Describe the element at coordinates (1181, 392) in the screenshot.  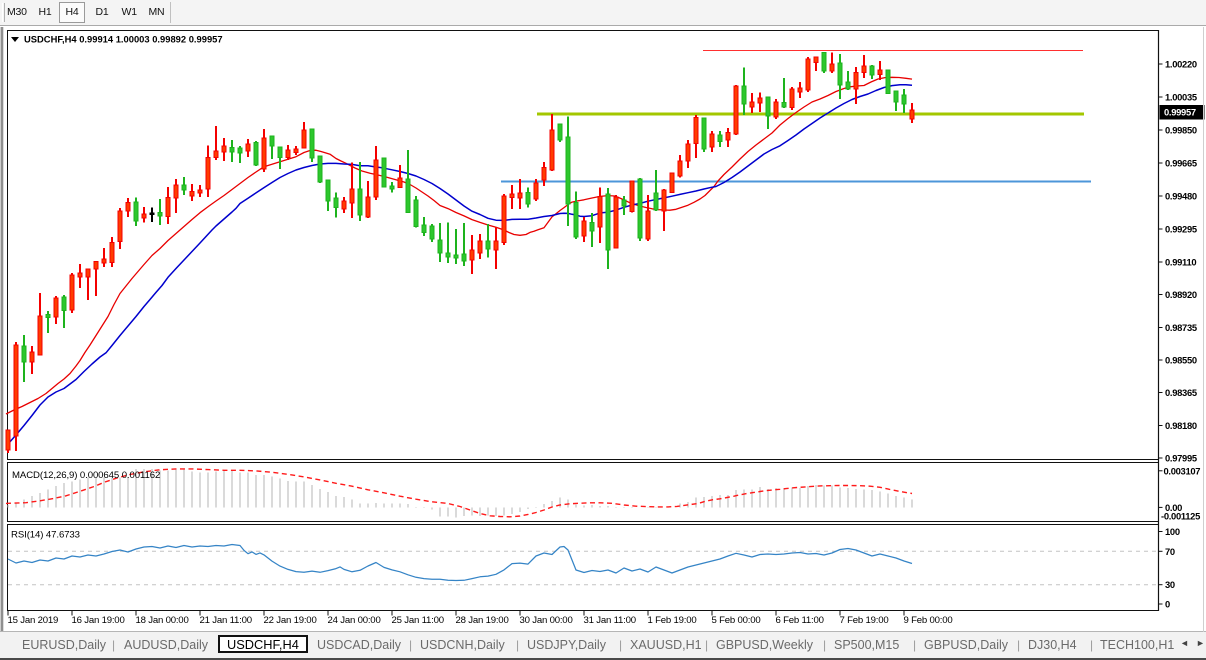
I see `svg-text: 0.98365` at that location.